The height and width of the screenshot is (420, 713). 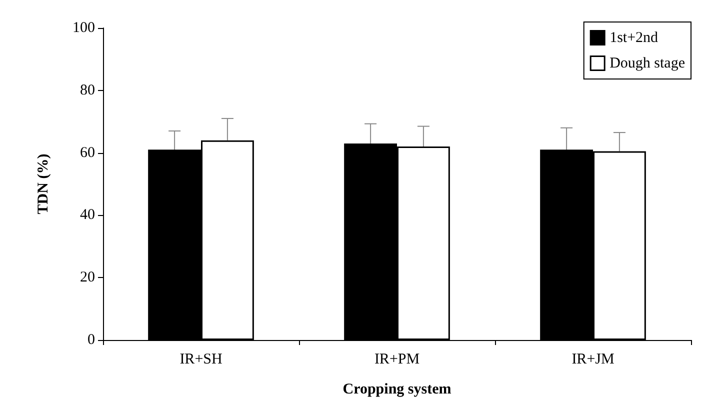 What do you see at coordinates (87, 215) in the screenshot?
I see `y-tick-label: 40` at bounding box center [87, 215].